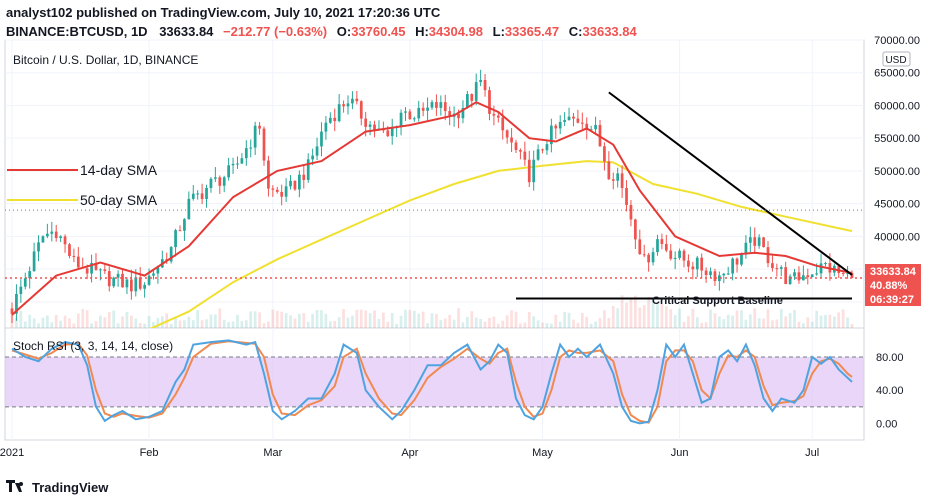  What do you see at coordinates (609, 31) in the screenshot?
I see `close-value: 33633.84` at bounding box center [609, 31].